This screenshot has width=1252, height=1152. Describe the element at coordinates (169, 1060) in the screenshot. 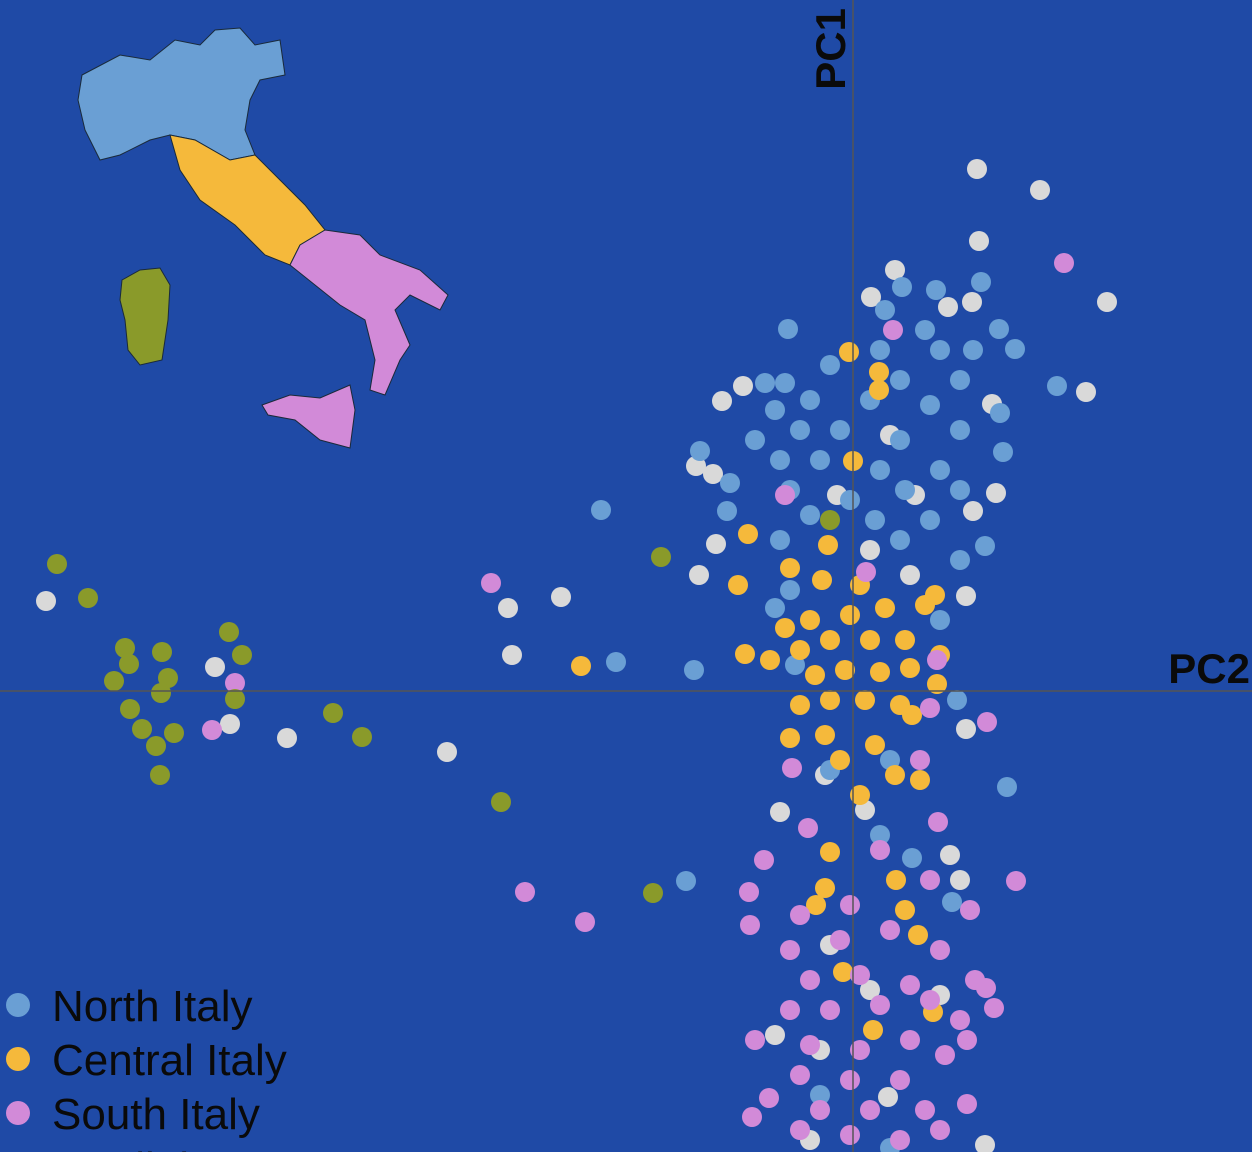

I see `legend-label: Central Italy` at that location.